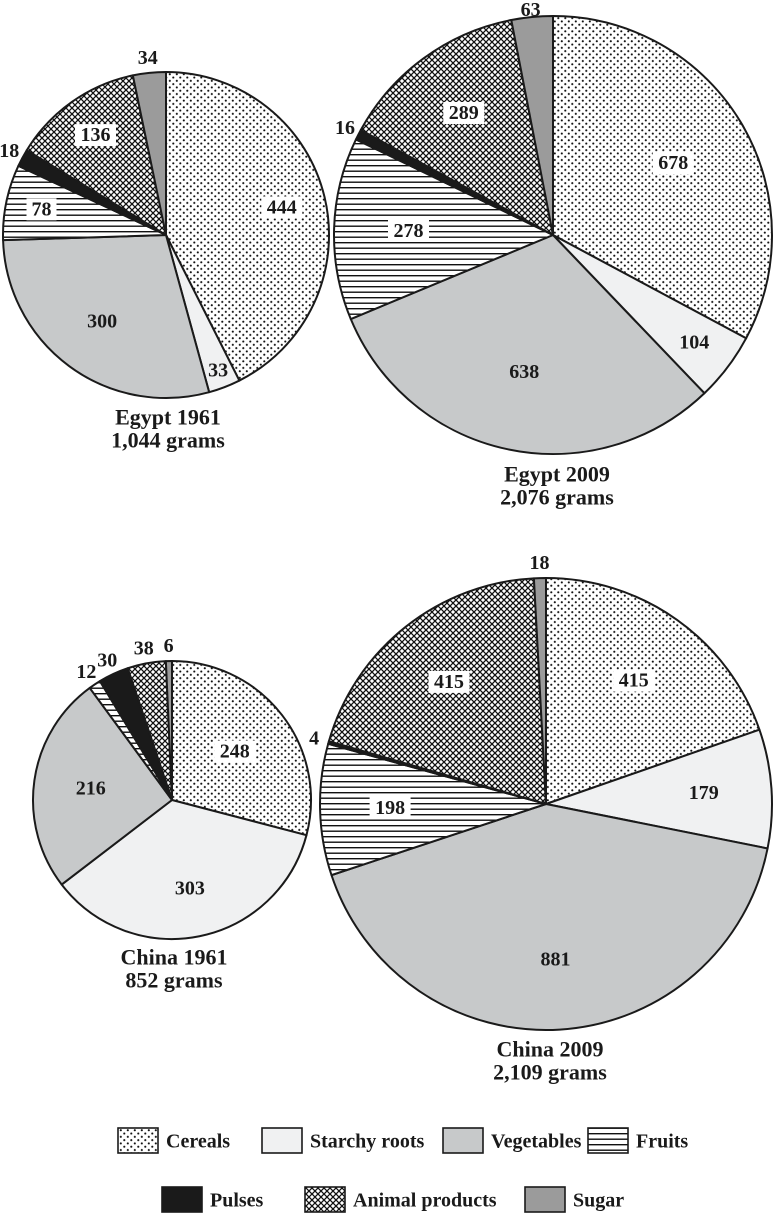  I want to click on pie-subtitle-china-2009: 2,109 grams, so click(550, 1072).